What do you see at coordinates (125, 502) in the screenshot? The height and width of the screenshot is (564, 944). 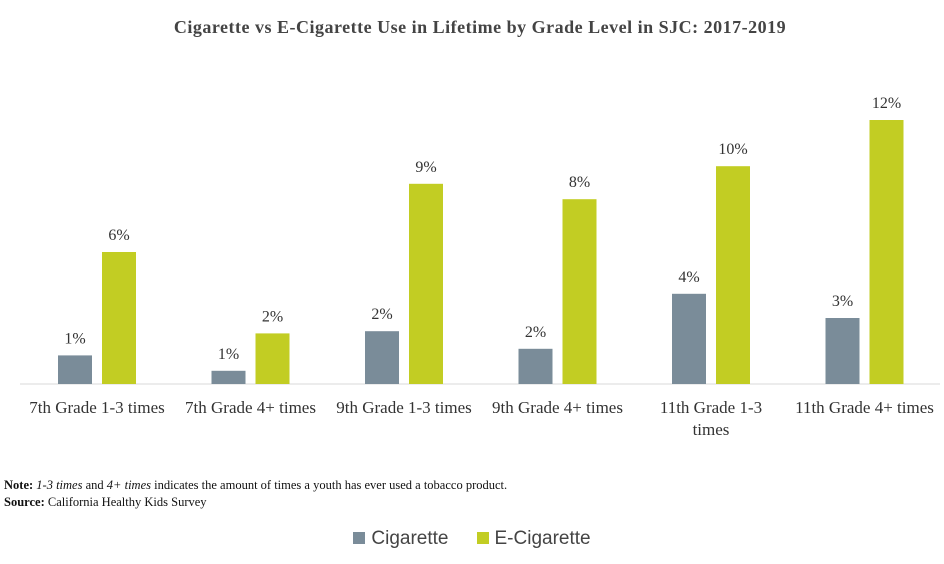 I see `source-text: California Healthy Kids Survey` at bounding box center [125, 502].